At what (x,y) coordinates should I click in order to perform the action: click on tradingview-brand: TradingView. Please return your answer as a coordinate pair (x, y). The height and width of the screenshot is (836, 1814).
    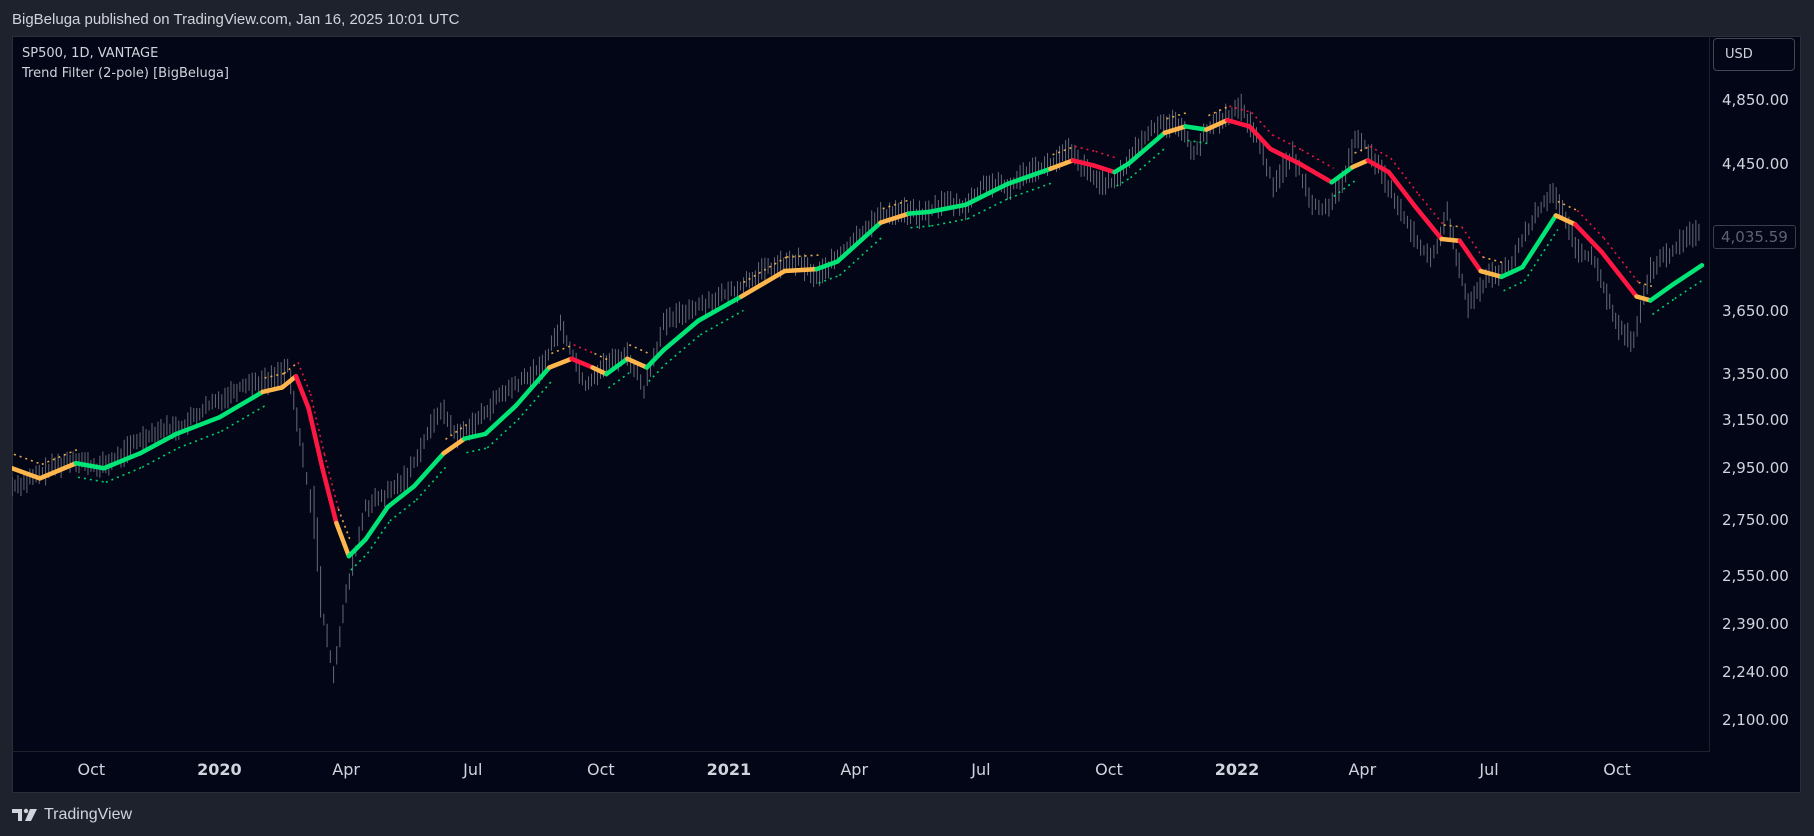
    Looking at the image, I should click on (72, 815).